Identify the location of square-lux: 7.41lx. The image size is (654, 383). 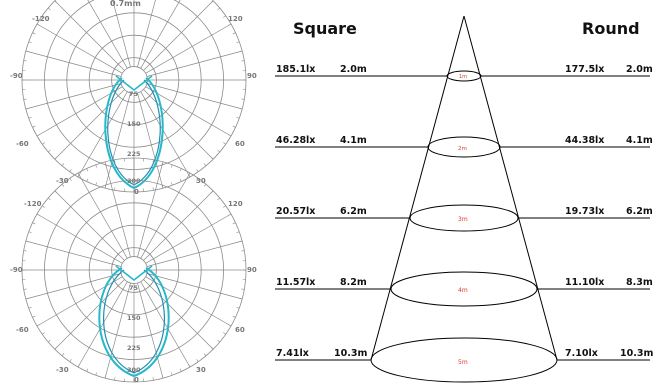
(292, 353).